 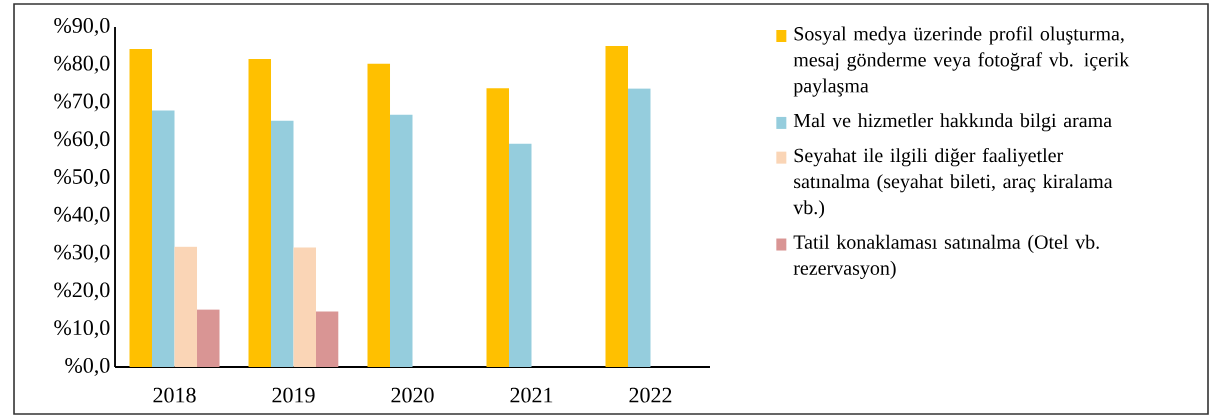 I want to click on y-tick-label: %20,0, so click(x=82, y=291).